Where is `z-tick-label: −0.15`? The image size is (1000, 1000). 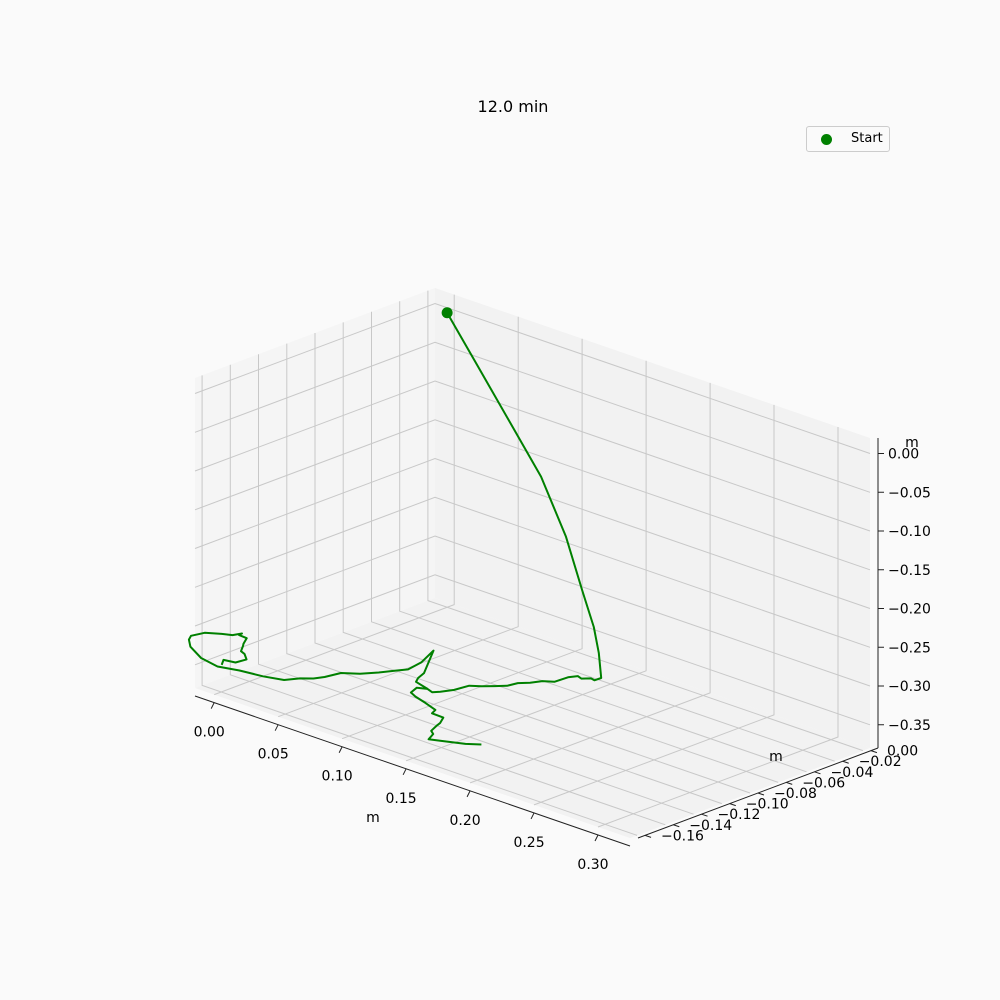
z-tick-label: −0.15 is located at coordinates (909, 571).